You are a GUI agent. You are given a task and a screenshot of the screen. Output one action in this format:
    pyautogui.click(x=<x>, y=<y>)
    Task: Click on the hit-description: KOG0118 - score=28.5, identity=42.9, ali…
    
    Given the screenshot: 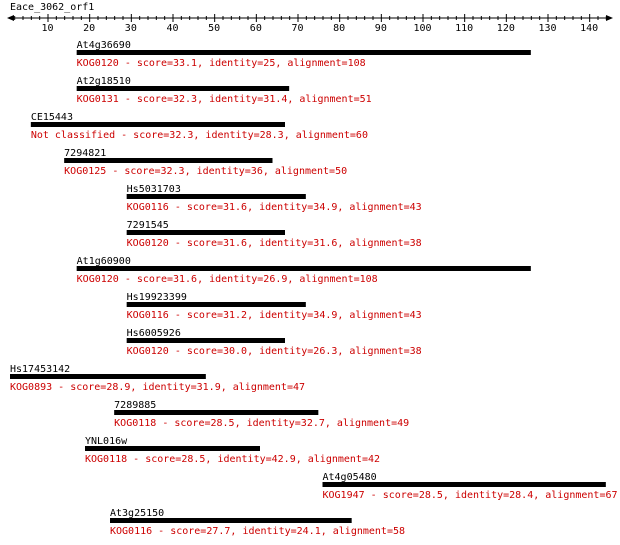 What is the action you would take?
    pyautogui.click(x=232, y=459)
    